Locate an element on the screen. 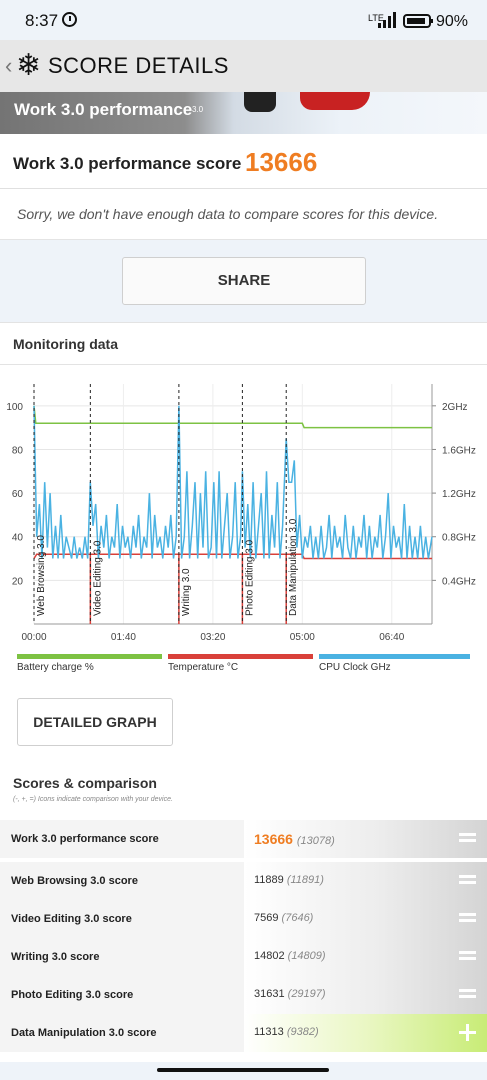 The height and width of the screenshot is (1080, 487). row-reference: (14809) is located at coordinates (306, 956).